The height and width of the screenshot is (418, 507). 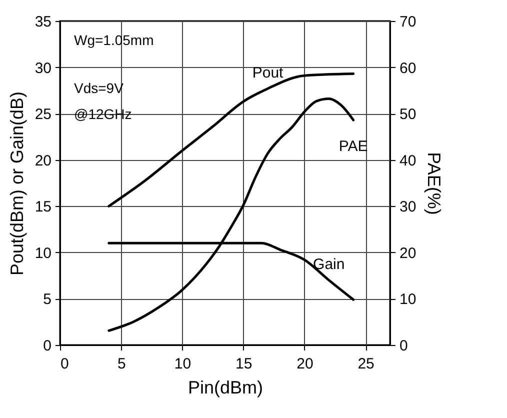 What do you see at coordinates (47, 346) in the screenshot?
I see `y-tick-label: 0` at bounding box center [47, 346].